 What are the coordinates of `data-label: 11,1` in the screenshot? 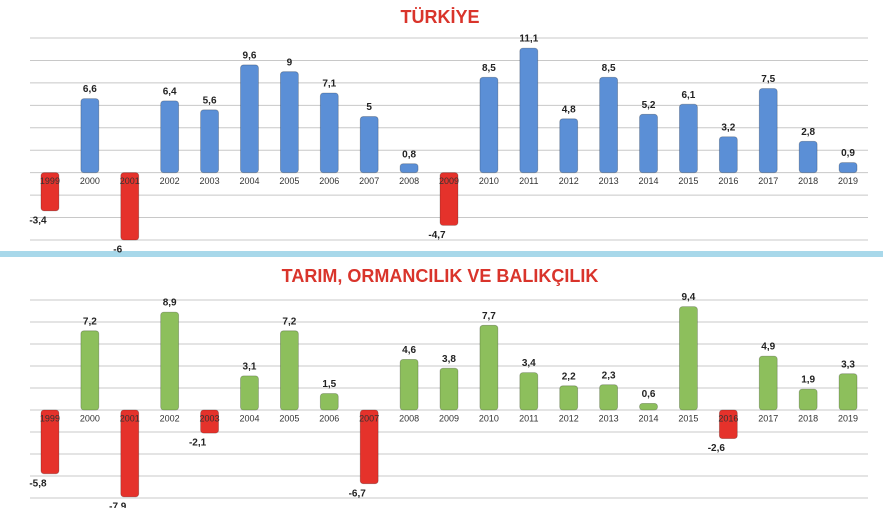 It's located at (528, 39).